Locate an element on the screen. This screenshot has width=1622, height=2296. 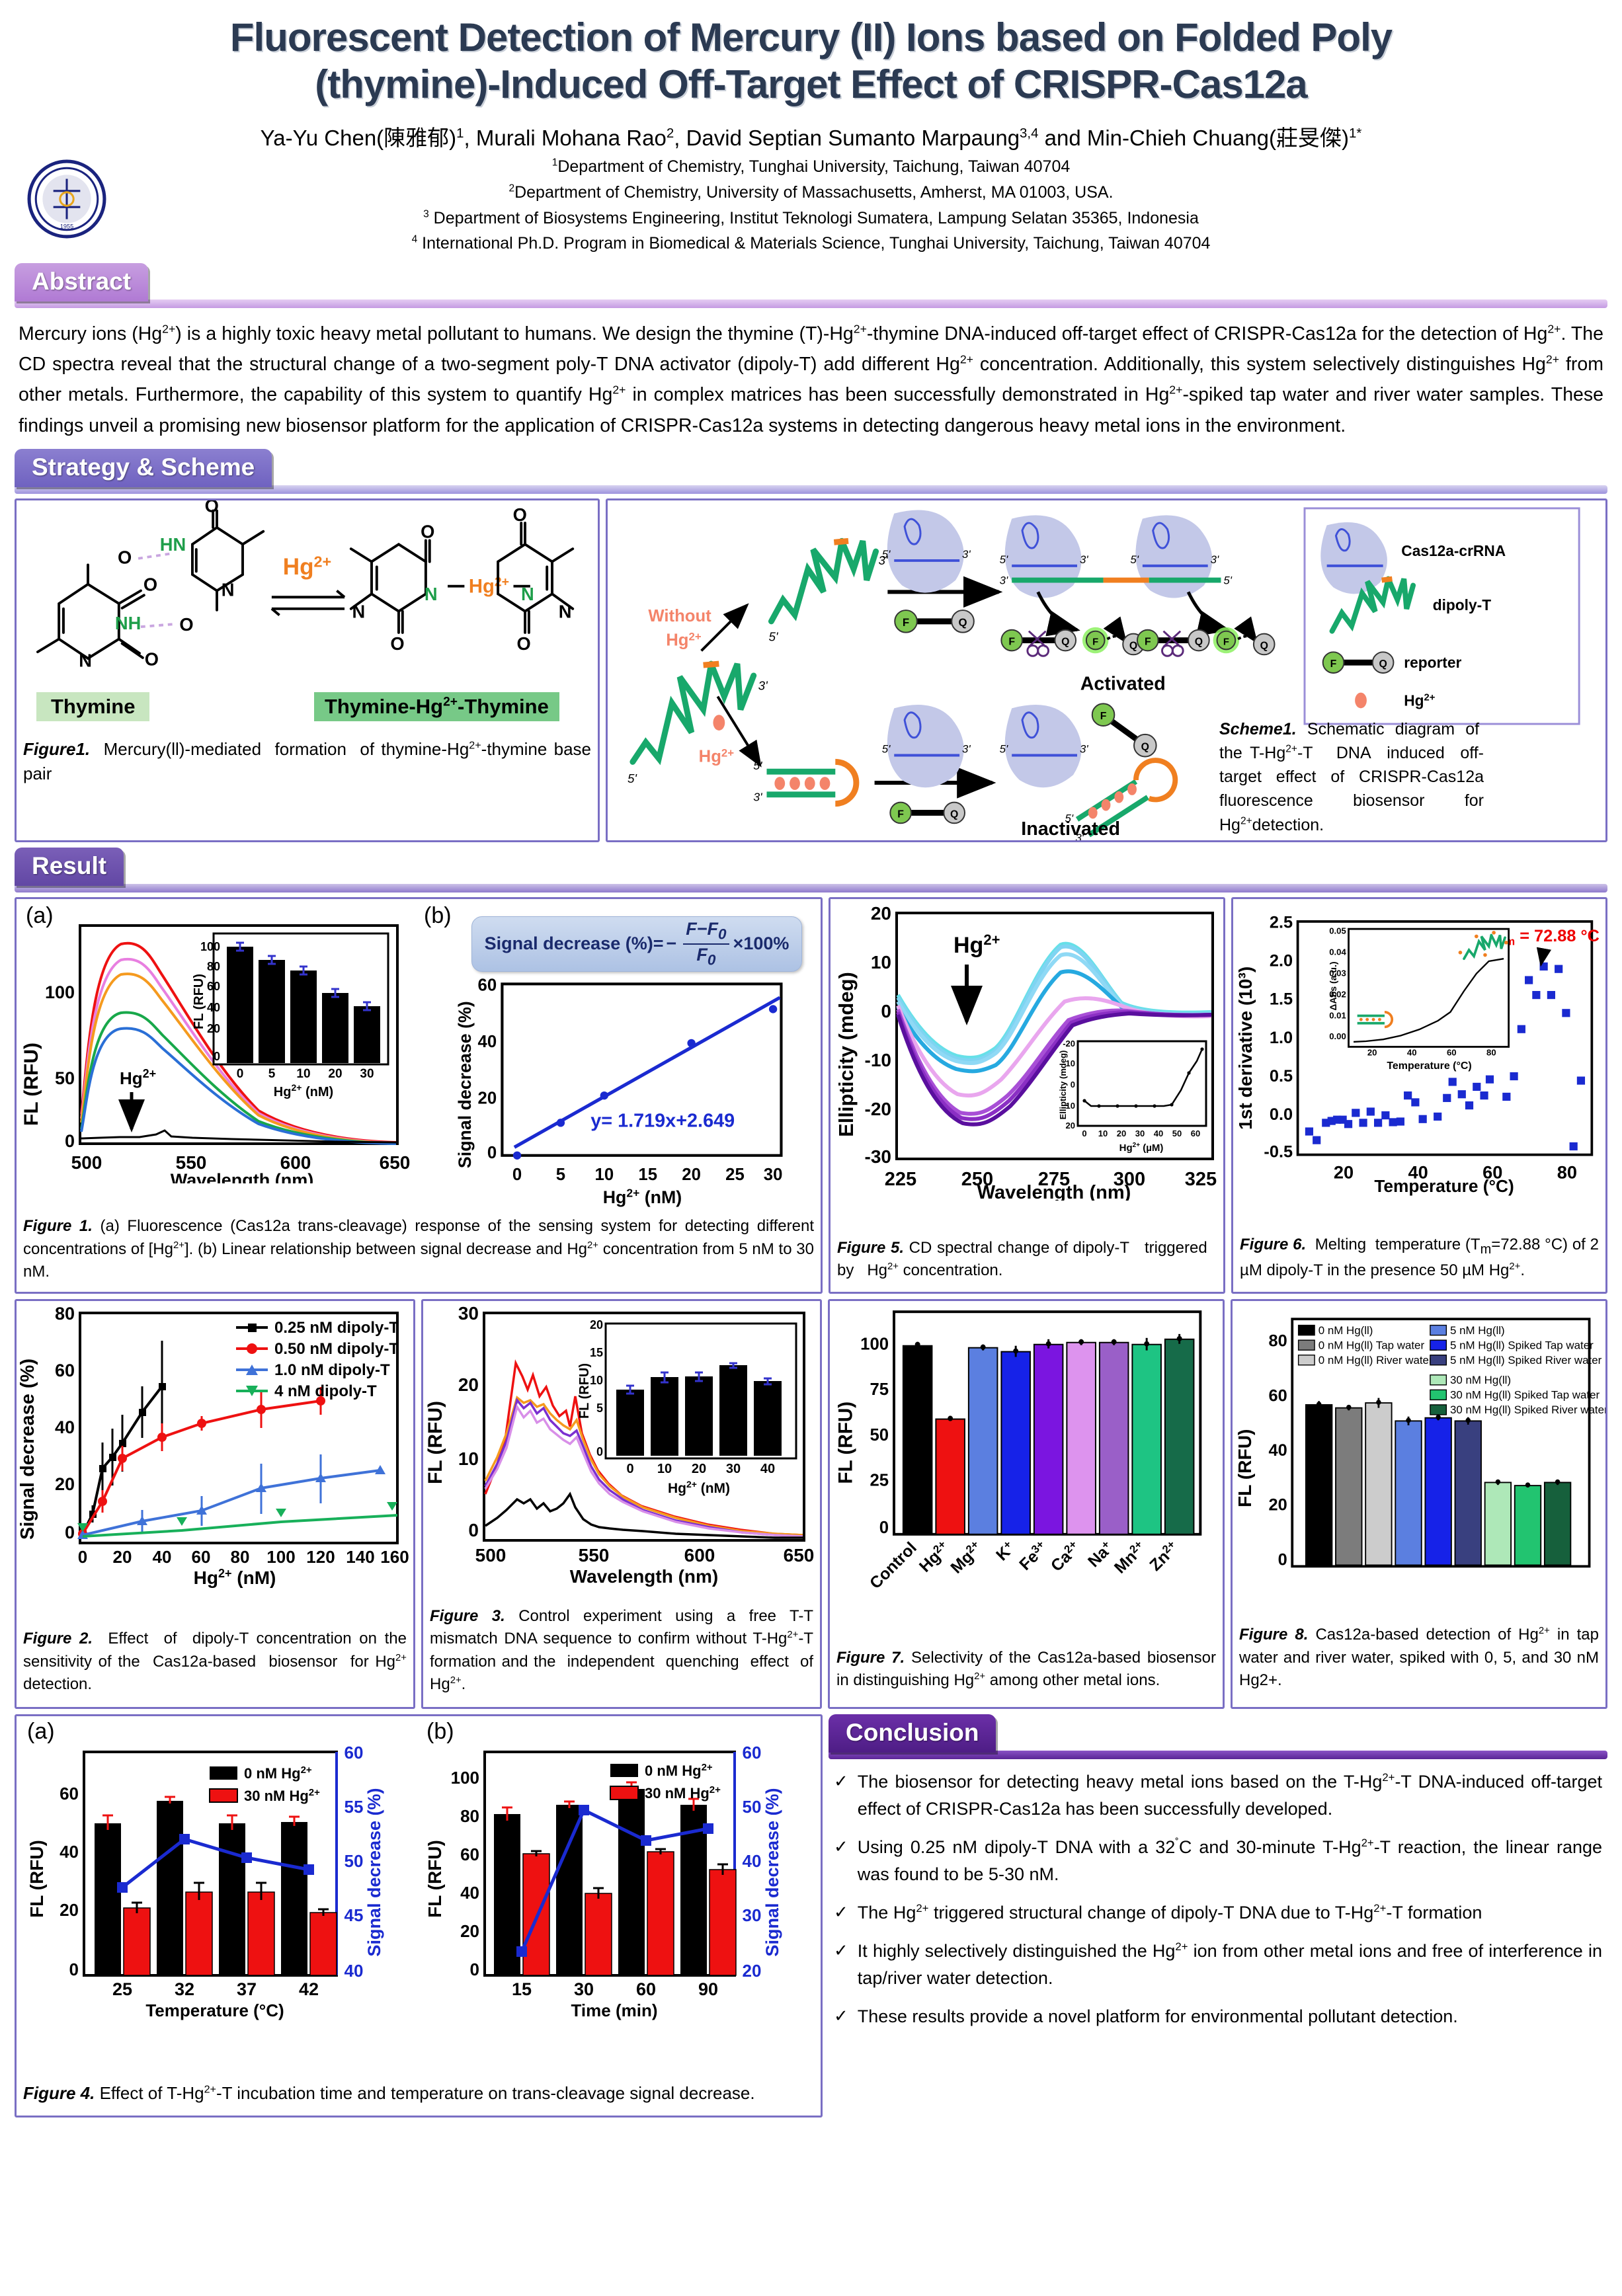
svg-text: -30 is located at coordinates (878, 1156).